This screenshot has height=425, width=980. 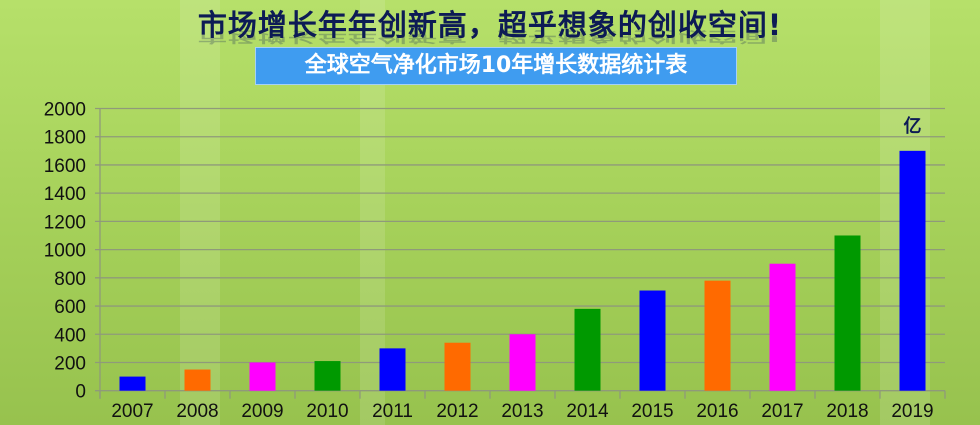 What do you see at coordinates (70, 335) in the screenshot?
I see `y-tick-label: 400` at bounding box center [70, 335].